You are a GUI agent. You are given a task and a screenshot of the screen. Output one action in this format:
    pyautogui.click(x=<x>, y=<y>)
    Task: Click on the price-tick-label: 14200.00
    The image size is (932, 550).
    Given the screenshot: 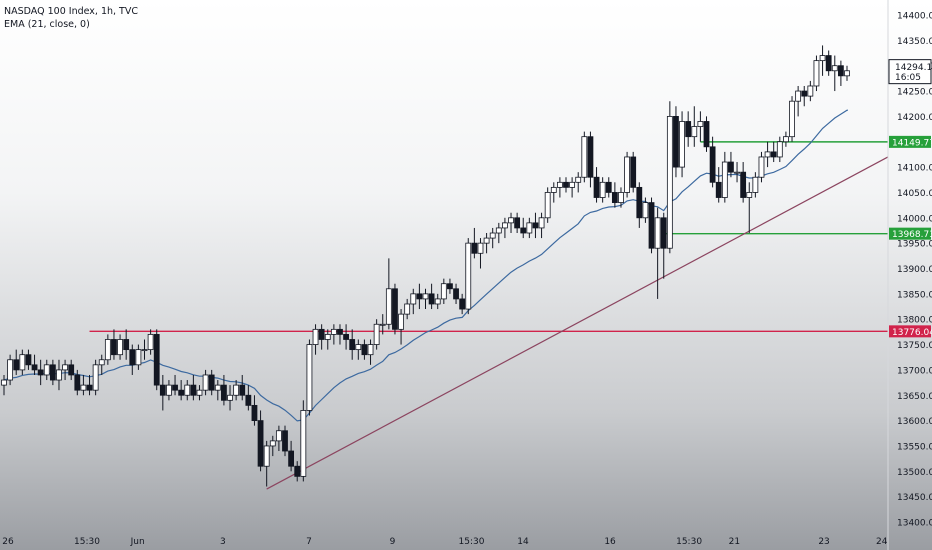 What is the action you would take?
    pyautogui.click(x=914, y=118)
    